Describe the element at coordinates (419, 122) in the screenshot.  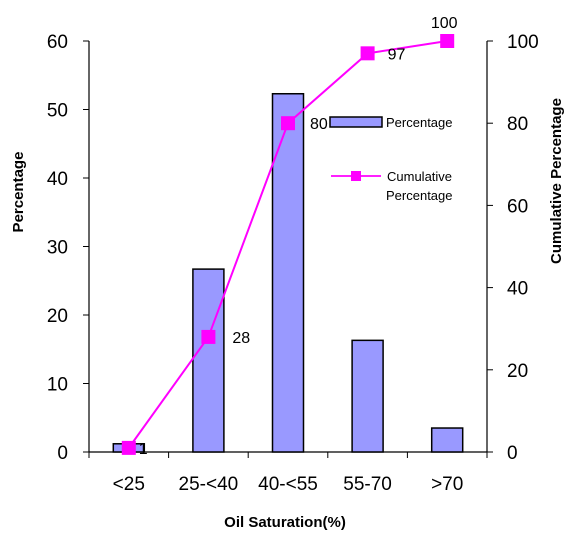
I see `legend-label-percentage: Percentage` at that location.